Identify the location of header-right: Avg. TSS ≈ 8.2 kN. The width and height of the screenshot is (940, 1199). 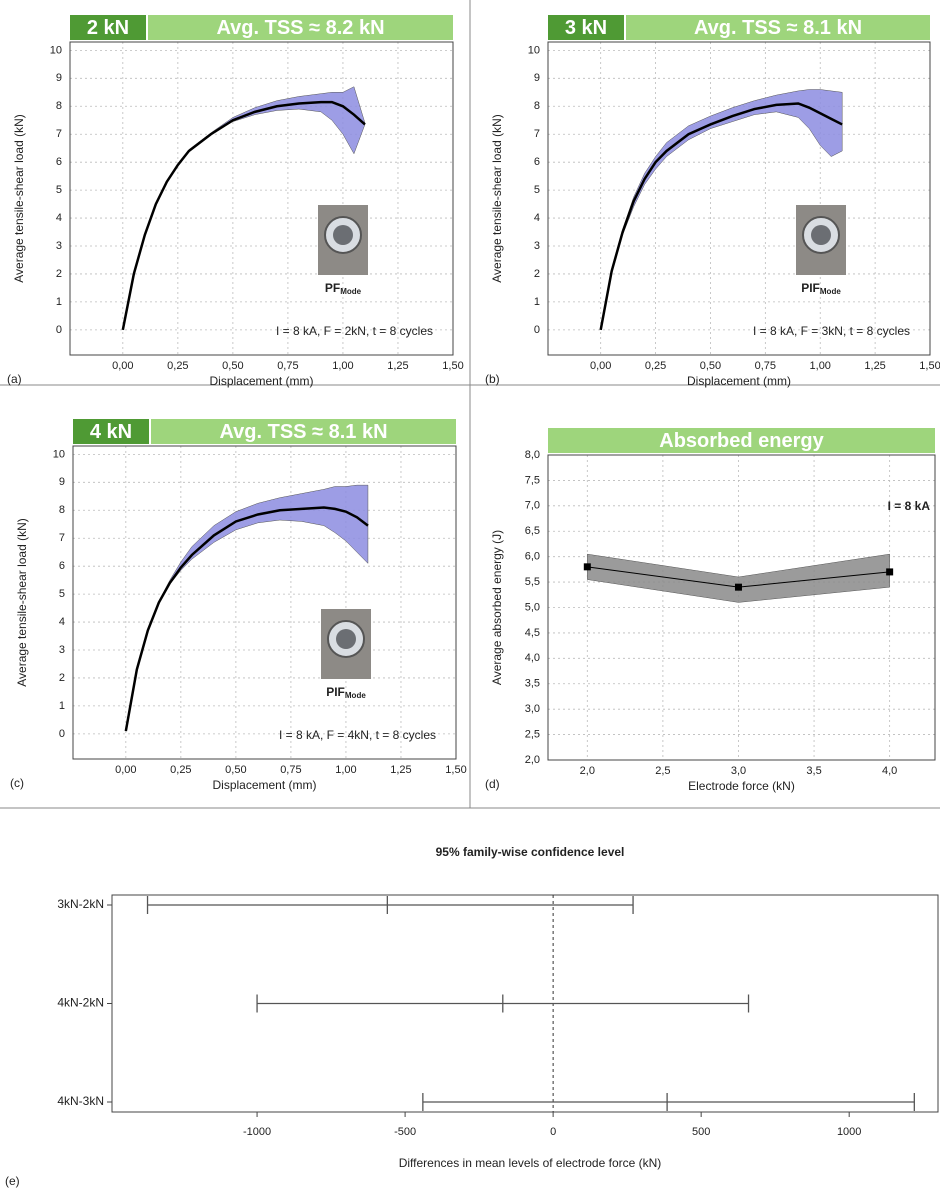
(300, 28).